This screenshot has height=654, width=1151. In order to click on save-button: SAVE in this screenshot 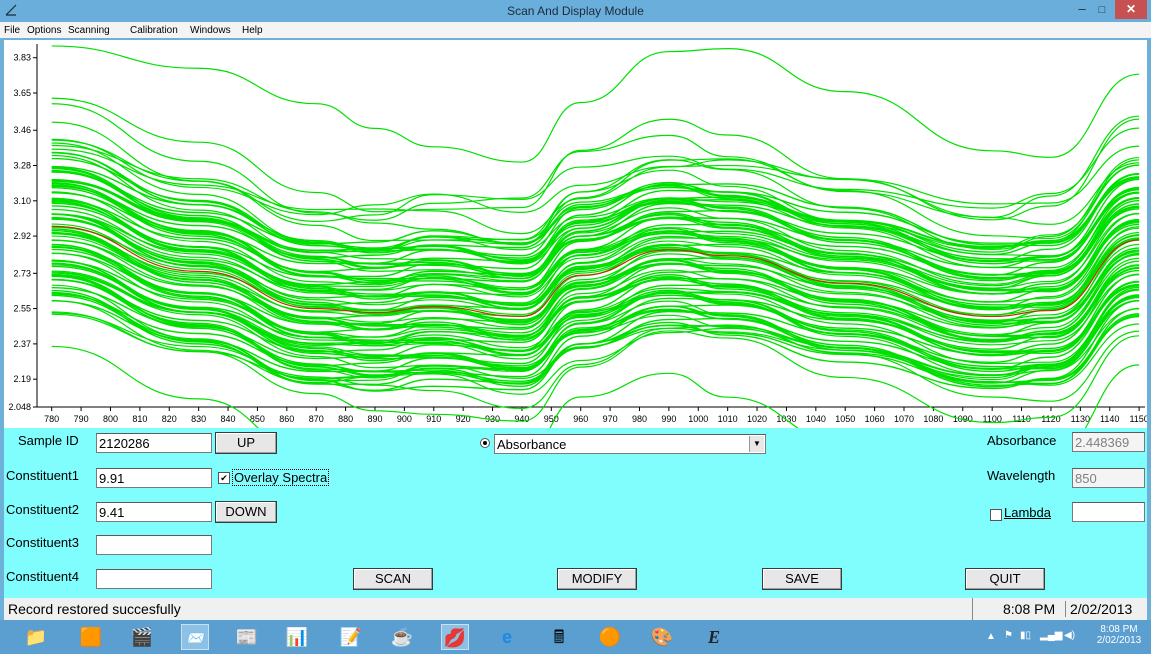, I will do `click(802, 579)`.